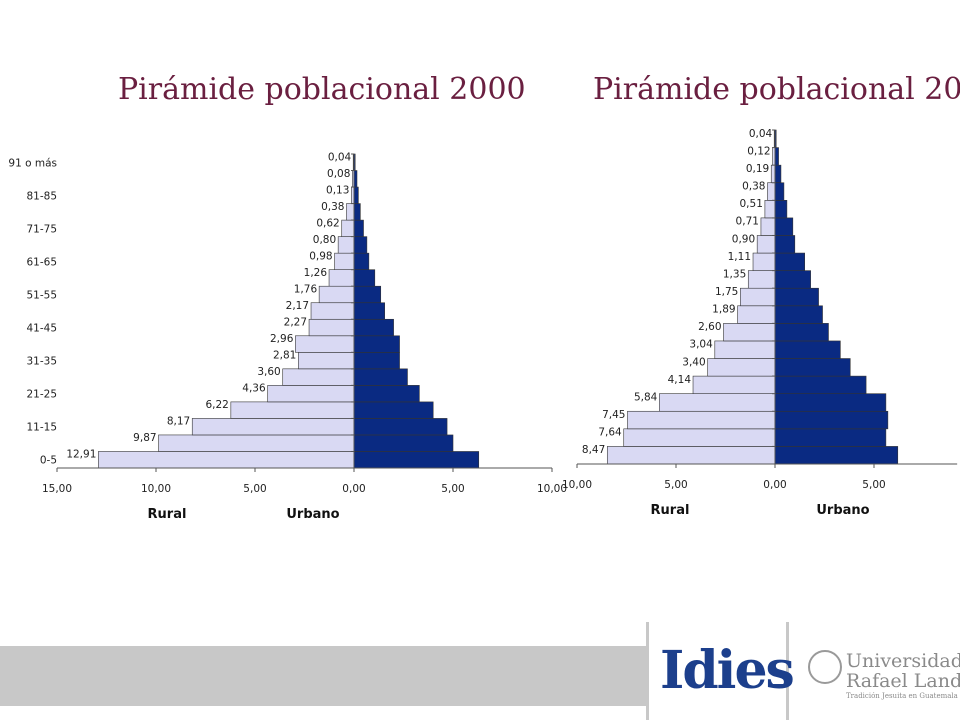  What do you see at coordinates (327, 223) in the screenshot?
I see `data-label: 0,62` at bounding box center [327, 223].